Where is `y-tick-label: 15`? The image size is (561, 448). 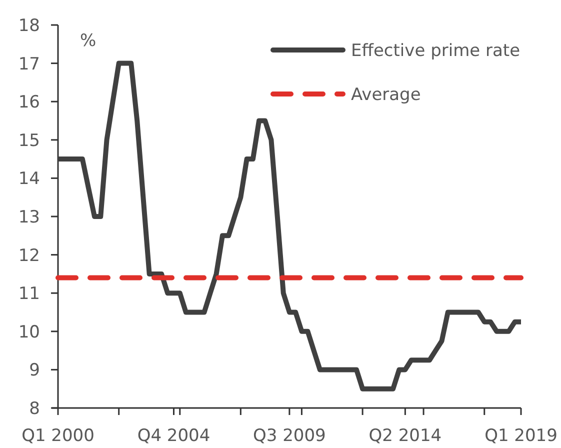 y-tick-label: 15 is located at coordinates (29, 140).